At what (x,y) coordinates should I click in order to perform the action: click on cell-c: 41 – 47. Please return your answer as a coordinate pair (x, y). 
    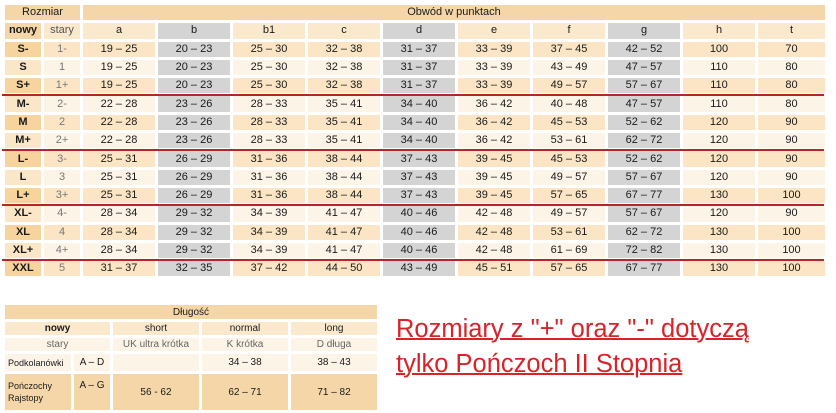
    Looking at the image, I should click on (344, 250).